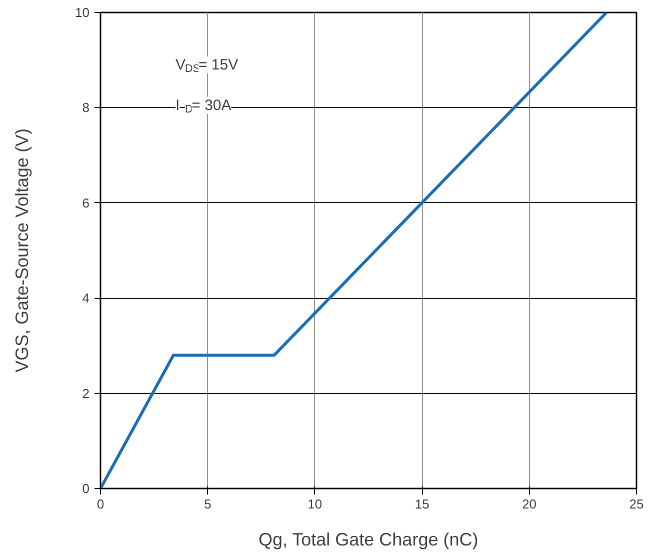  What do you see at coordinates (82, 12) in the screenshot?
I see `y-tick-label: 10` at bounding box center [82, 12].